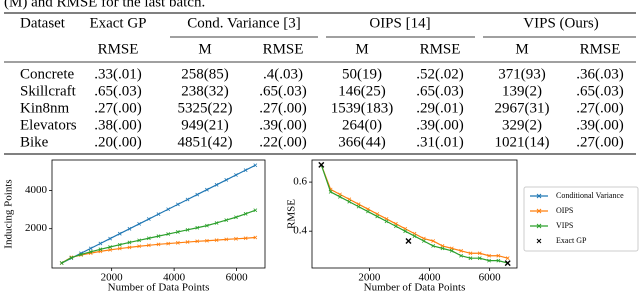 Image resolution: width=640 pixels, height=295 pixels. I want to click on table-cell: Skillcraft, so click(48, 91).